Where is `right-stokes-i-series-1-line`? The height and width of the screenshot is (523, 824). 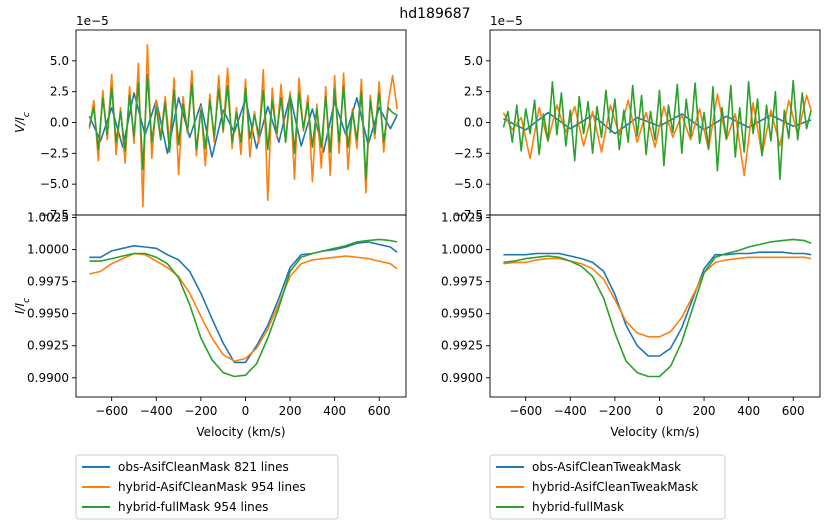 right-stokes-i-series-1-line is located at coordinates (657, 297).